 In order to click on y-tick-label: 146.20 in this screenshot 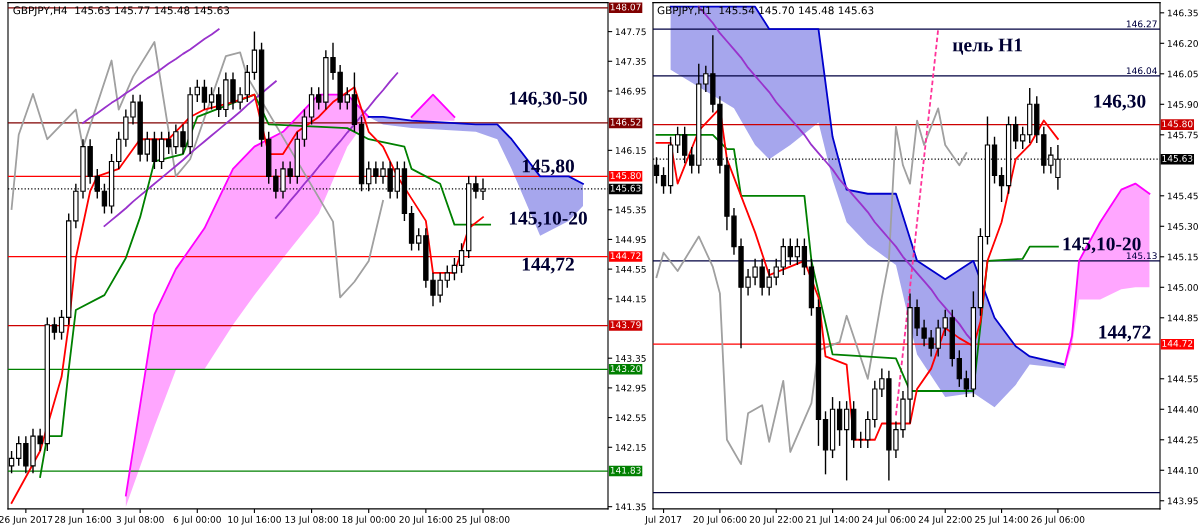, I will do `click(1182, 43)`.